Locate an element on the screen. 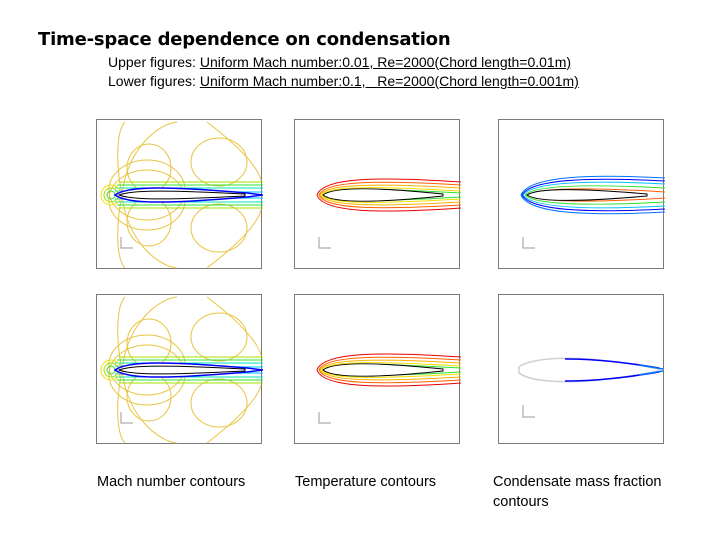 The image size is (720, 540). lower-mach-contour-plot is located at coordinates (179, 369).